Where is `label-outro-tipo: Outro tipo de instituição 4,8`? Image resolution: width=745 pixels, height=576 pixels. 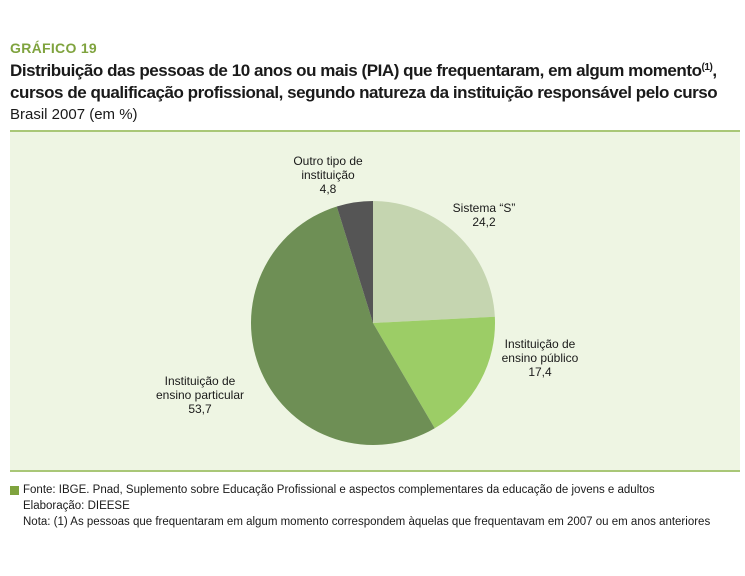
label-outro-tipo: Outro tipo de instituição 4,8 is located at coordinates (328, 175).